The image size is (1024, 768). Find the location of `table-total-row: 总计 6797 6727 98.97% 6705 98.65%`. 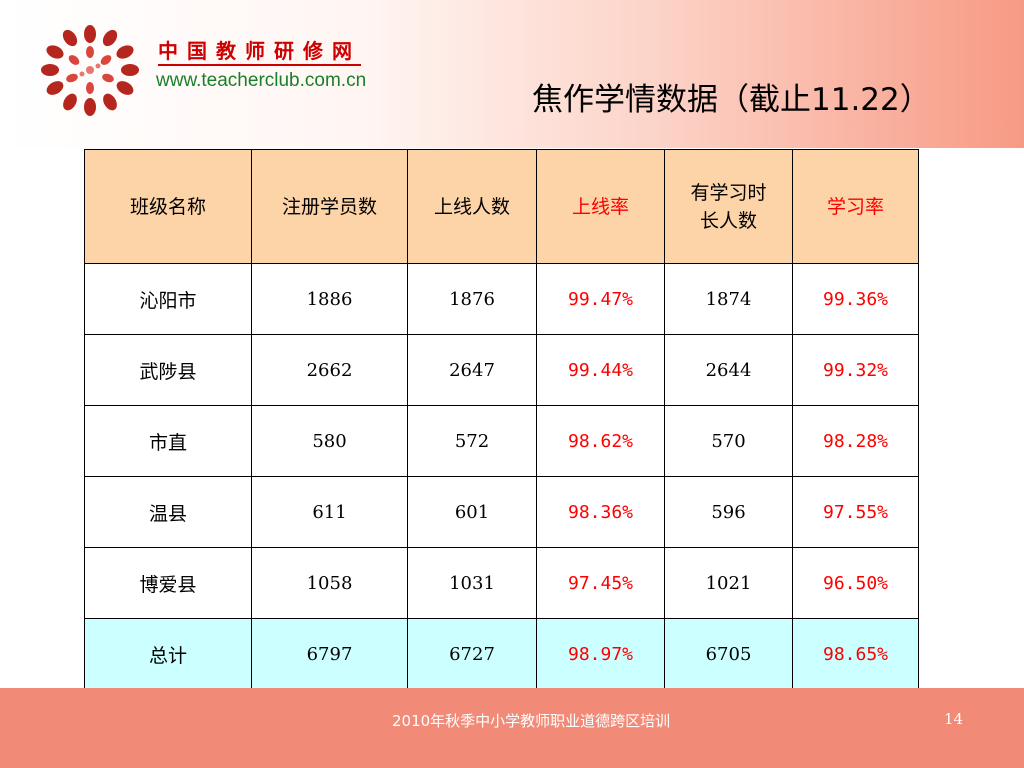

table-total-row: 总计 6797 6727 98.97% 6705 98.65% is located at coordinates (501, 654).